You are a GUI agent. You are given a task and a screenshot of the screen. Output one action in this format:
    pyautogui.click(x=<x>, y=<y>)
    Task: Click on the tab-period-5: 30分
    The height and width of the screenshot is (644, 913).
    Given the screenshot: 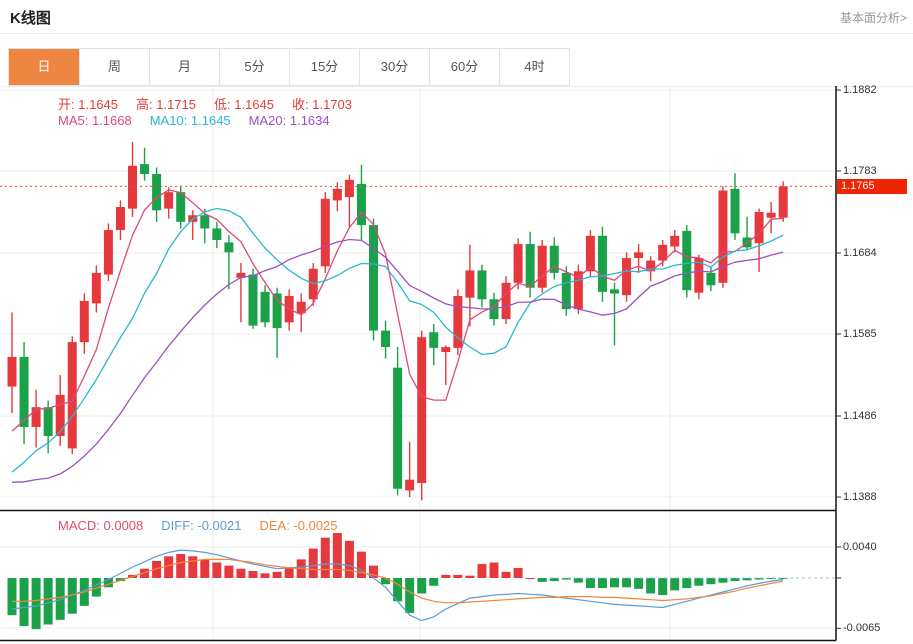 What is the action you would take?
    pyautogui.click(x=394, y=67)
    